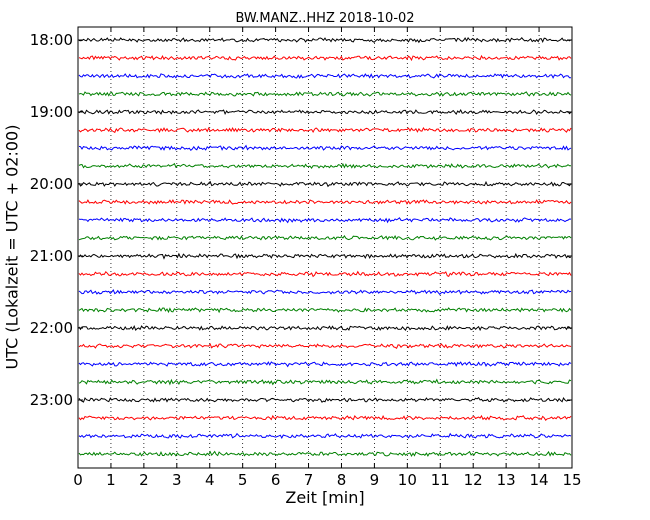 This screenshot has width=650, height=520. Describe the element at coordinates (210, 480) in the screenshot. I see `x-tick-label: 4` at that location.